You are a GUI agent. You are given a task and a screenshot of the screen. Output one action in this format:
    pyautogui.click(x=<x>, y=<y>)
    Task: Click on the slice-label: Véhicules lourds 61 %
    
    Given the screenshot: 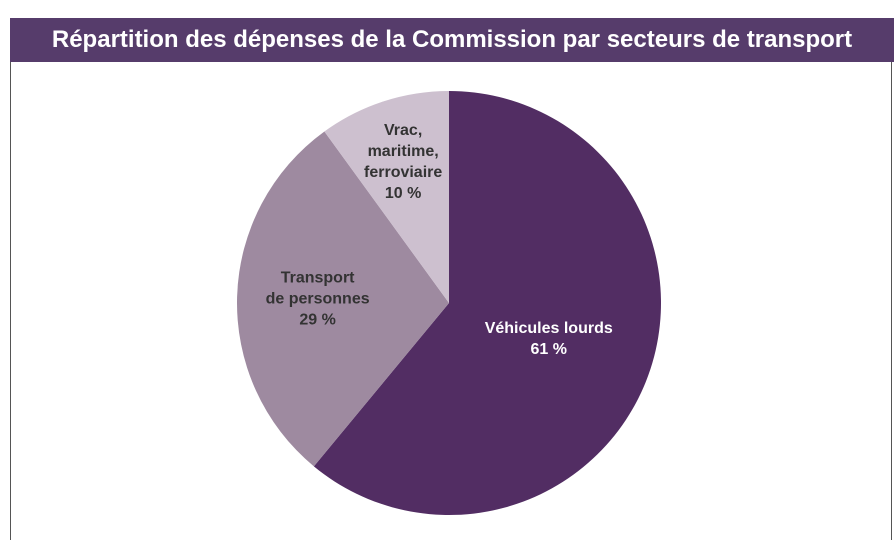 What is the action you would take?
    pyautogui.click(x=549, y=339)
    